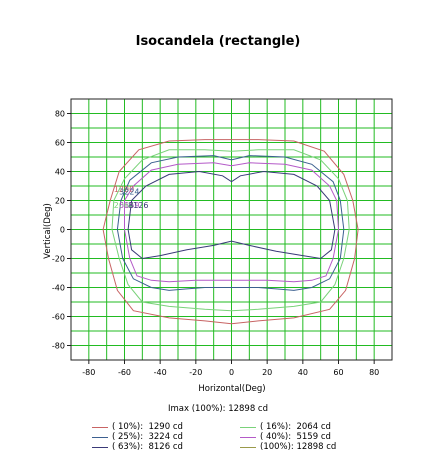 This screenshot has width=436, height=468. I want to click on y-tick-label: -60, so click(58, 317).